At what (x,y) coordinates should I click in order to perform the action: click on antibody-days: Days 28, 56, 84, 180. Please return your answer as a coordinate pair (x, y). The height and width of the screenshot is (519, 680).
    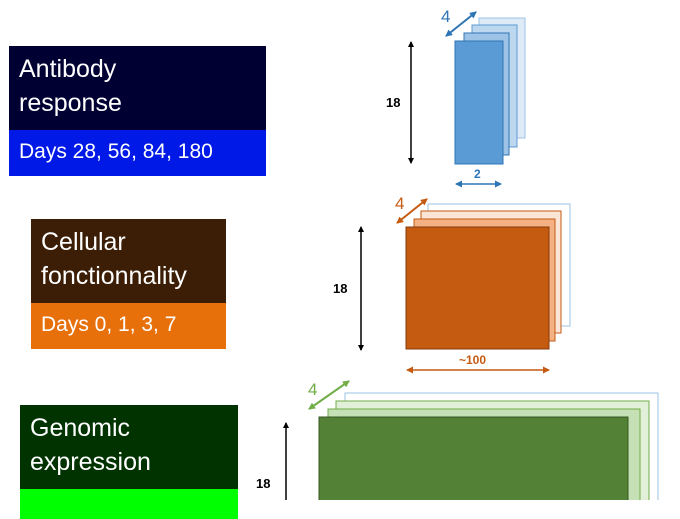
    Looking at the image, I should click on (137, 153).